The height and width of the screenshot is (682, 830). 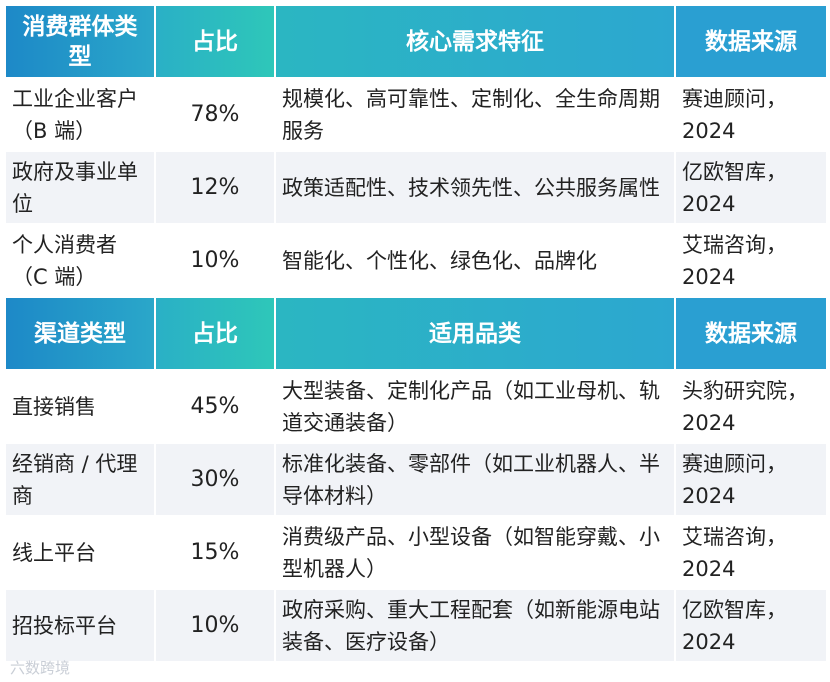 What do you see at coordinates (80, 114) in the screenshot?
I see `cell-consumer-type: 工业企业客户（B 端）` at bounding box center [80, 114].